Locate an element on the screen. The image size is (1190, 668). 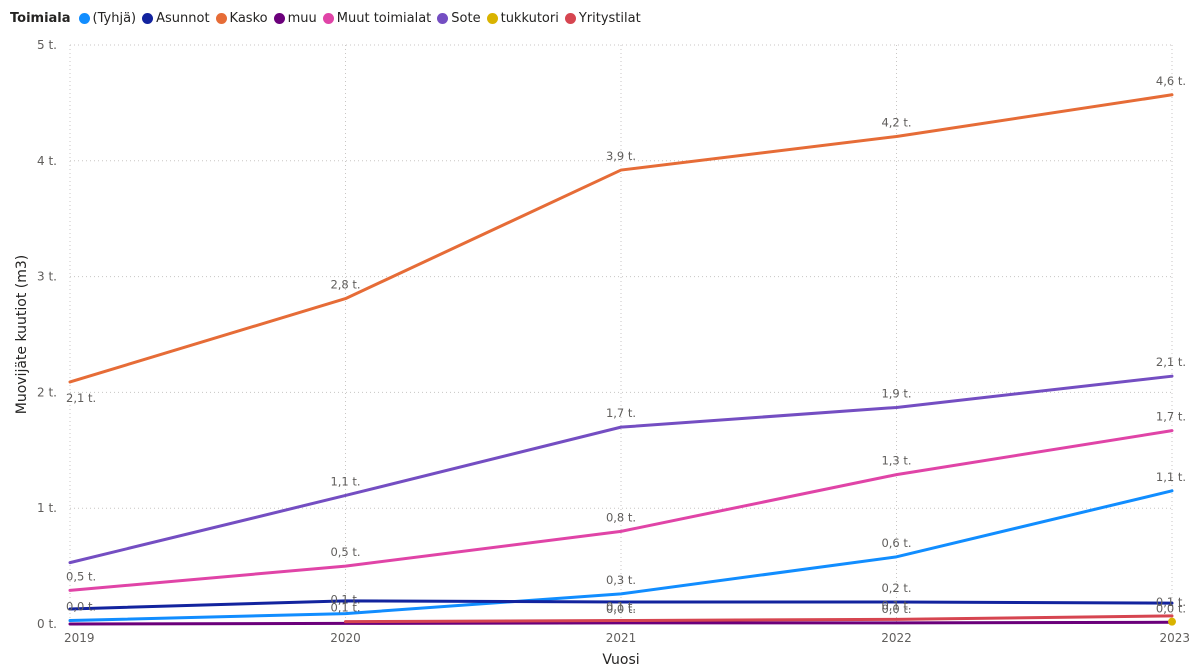
legend-item-asunnot: Asunnot is located at coordinates (176, 18).